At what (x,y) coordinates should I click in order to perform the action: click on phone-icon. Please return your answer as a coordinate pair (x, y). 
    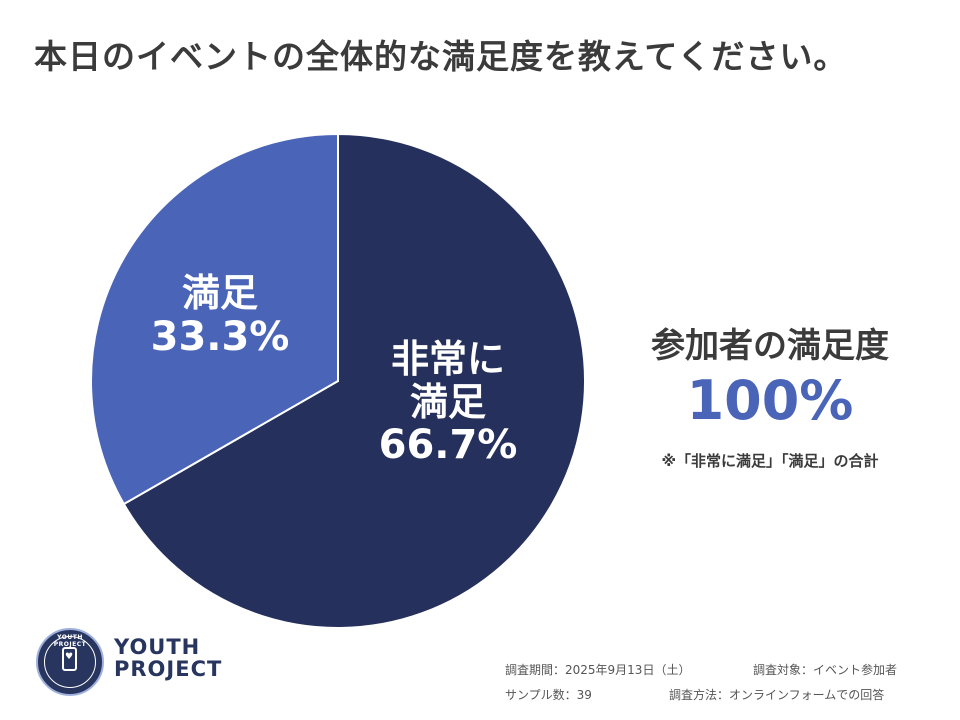
    Looking at the image, I should click on (69, 659).